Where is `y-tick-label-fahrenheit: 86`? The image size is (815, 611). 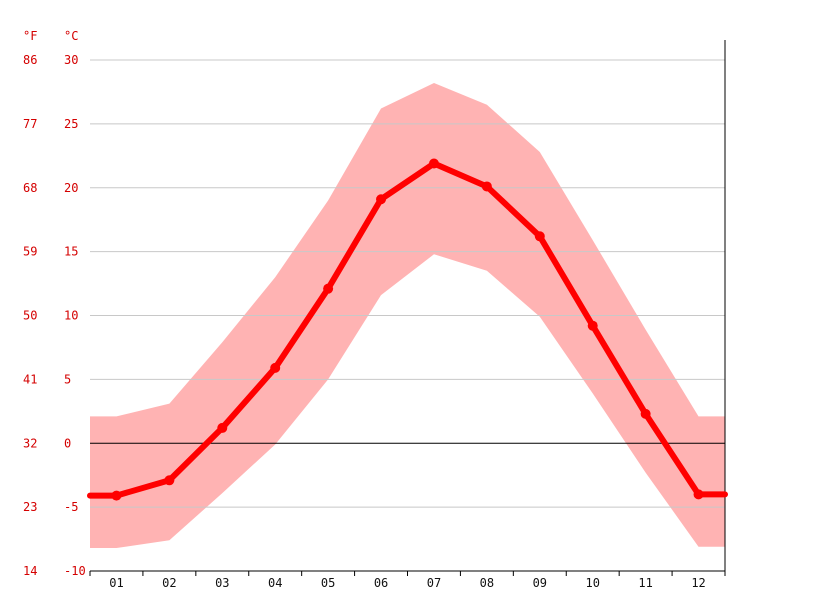 y-tick-label-fahrenheit: 86 is located at coordinates (30, 60).